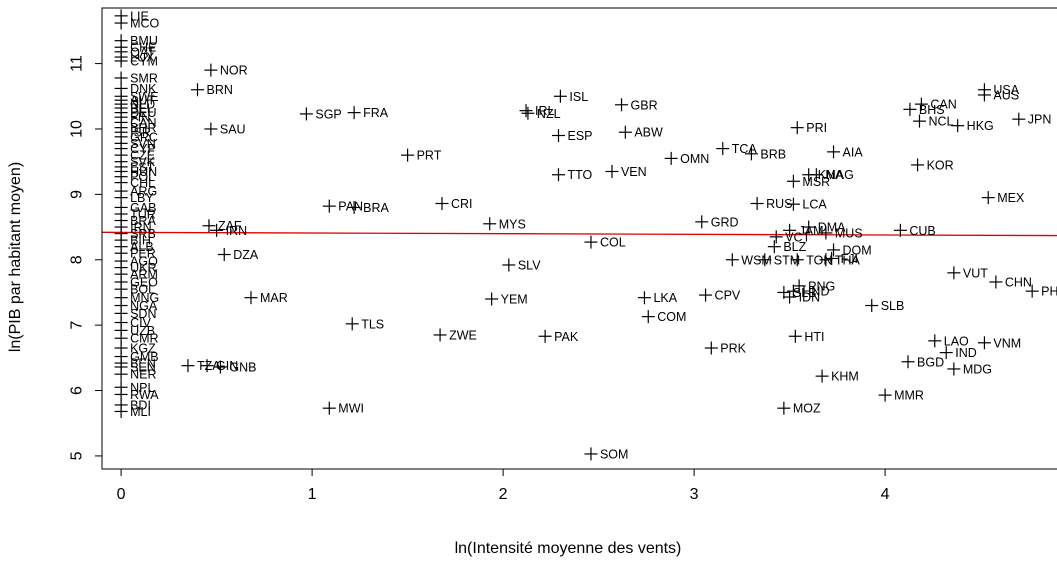  What do you see at coordinates (455, 335) in the screenshot?
I see `data-point: ZWE` at bounding box center [455, 335].